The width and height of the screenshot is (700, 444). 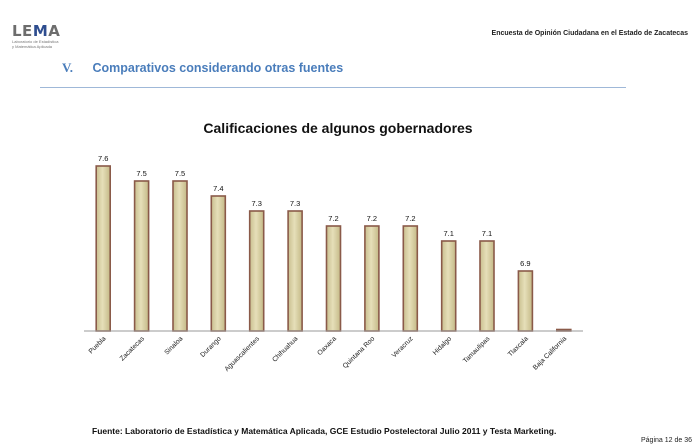 What do you see at coordinates (525, 301) in the screenshot?
I see `bar-tlaxcala` at bounding box center [525, 301].